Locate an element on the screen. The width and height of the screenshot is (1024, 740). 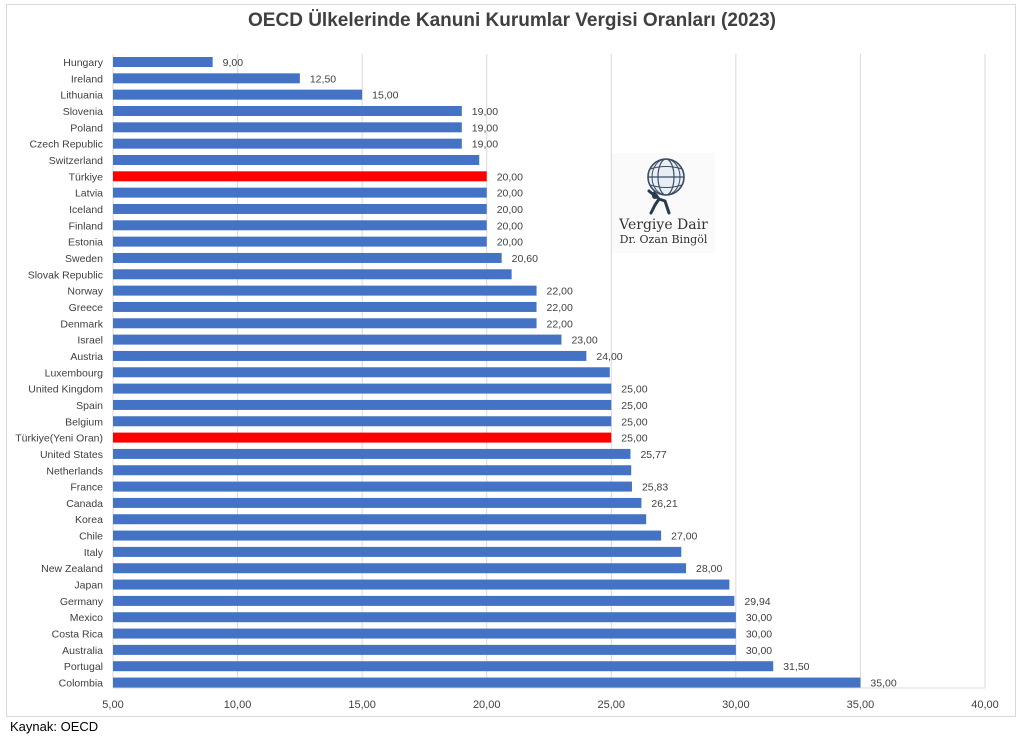
data-label: 25,77 is located at coordinates (653, 455).